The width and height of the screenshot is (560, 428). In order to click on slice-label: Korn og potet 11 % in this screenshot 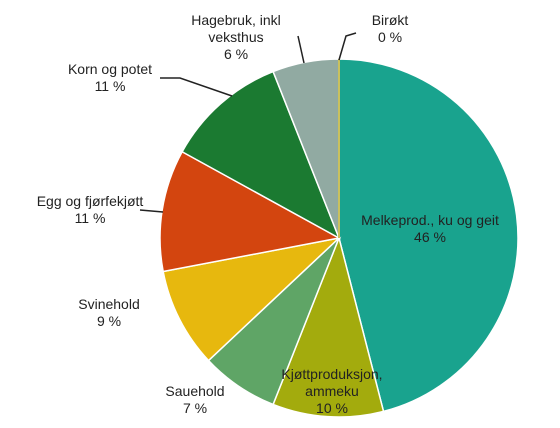, I will do `click(110, 78)`.